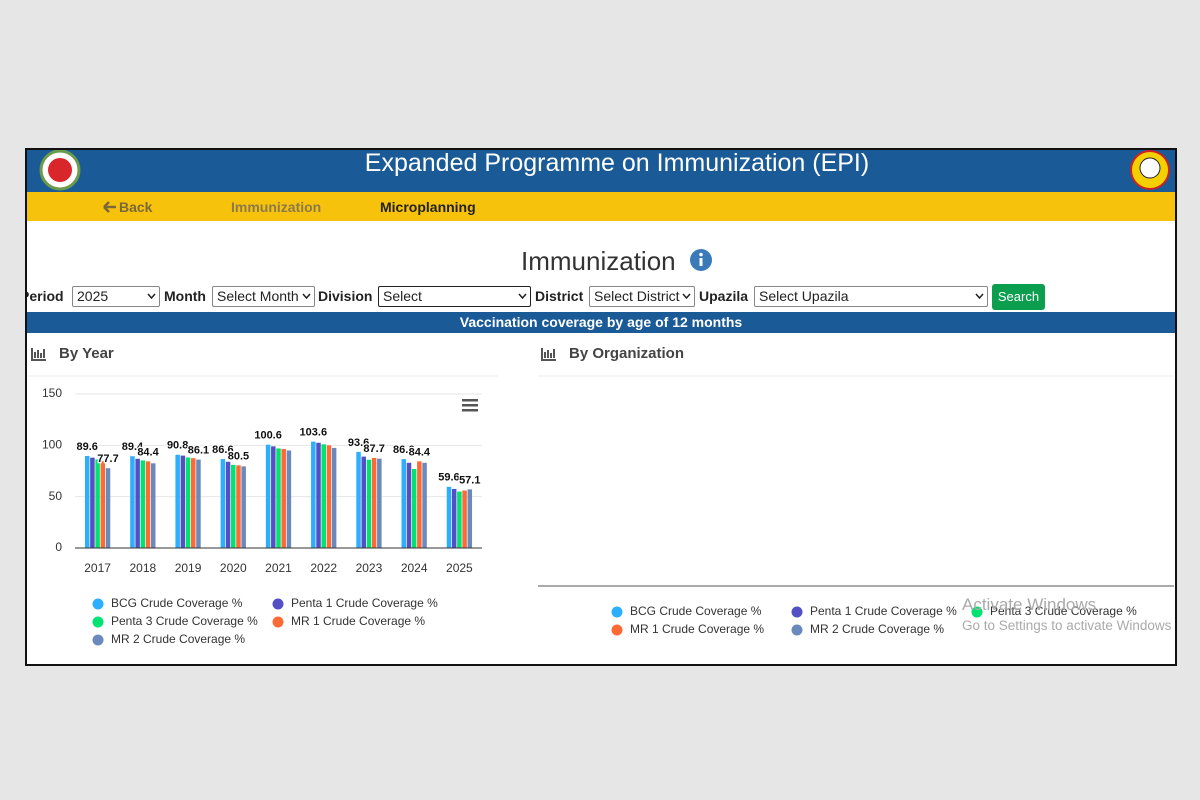 The height and width of the screenshot is (800, 1200). What do you see at coordinates (1029, 604) in the screenshot?
I see `watermark-title: Activate Windows` at bounding box center [1029, 604].